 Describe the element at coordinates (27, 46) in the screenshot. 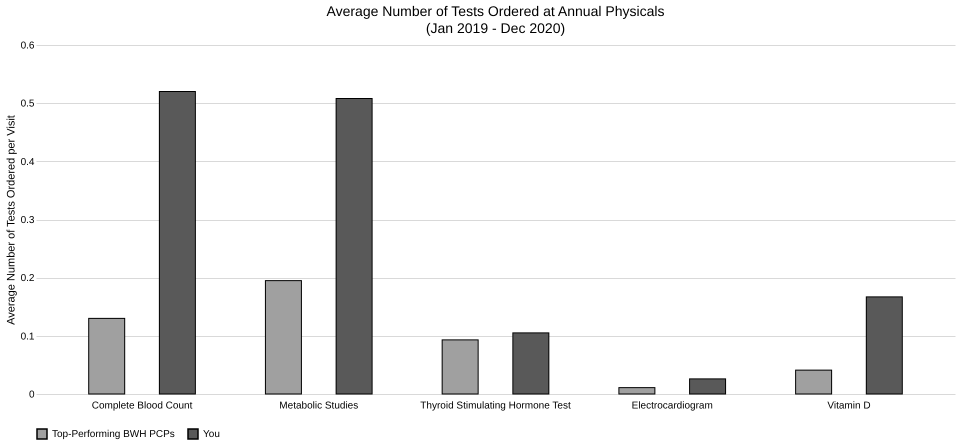

I see `y-tick-label: 0.6` at that location.